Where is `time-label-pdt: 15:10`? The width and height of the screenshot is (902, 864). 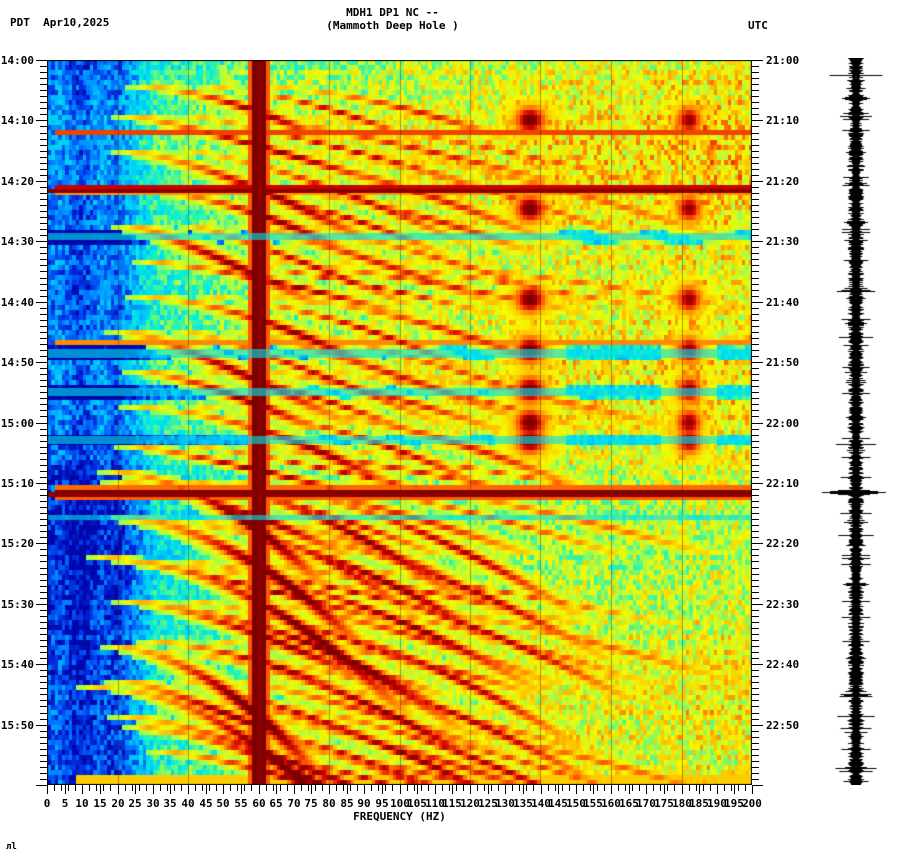
time-label-pdt: 15:10 is located at coordinates (17, 483).